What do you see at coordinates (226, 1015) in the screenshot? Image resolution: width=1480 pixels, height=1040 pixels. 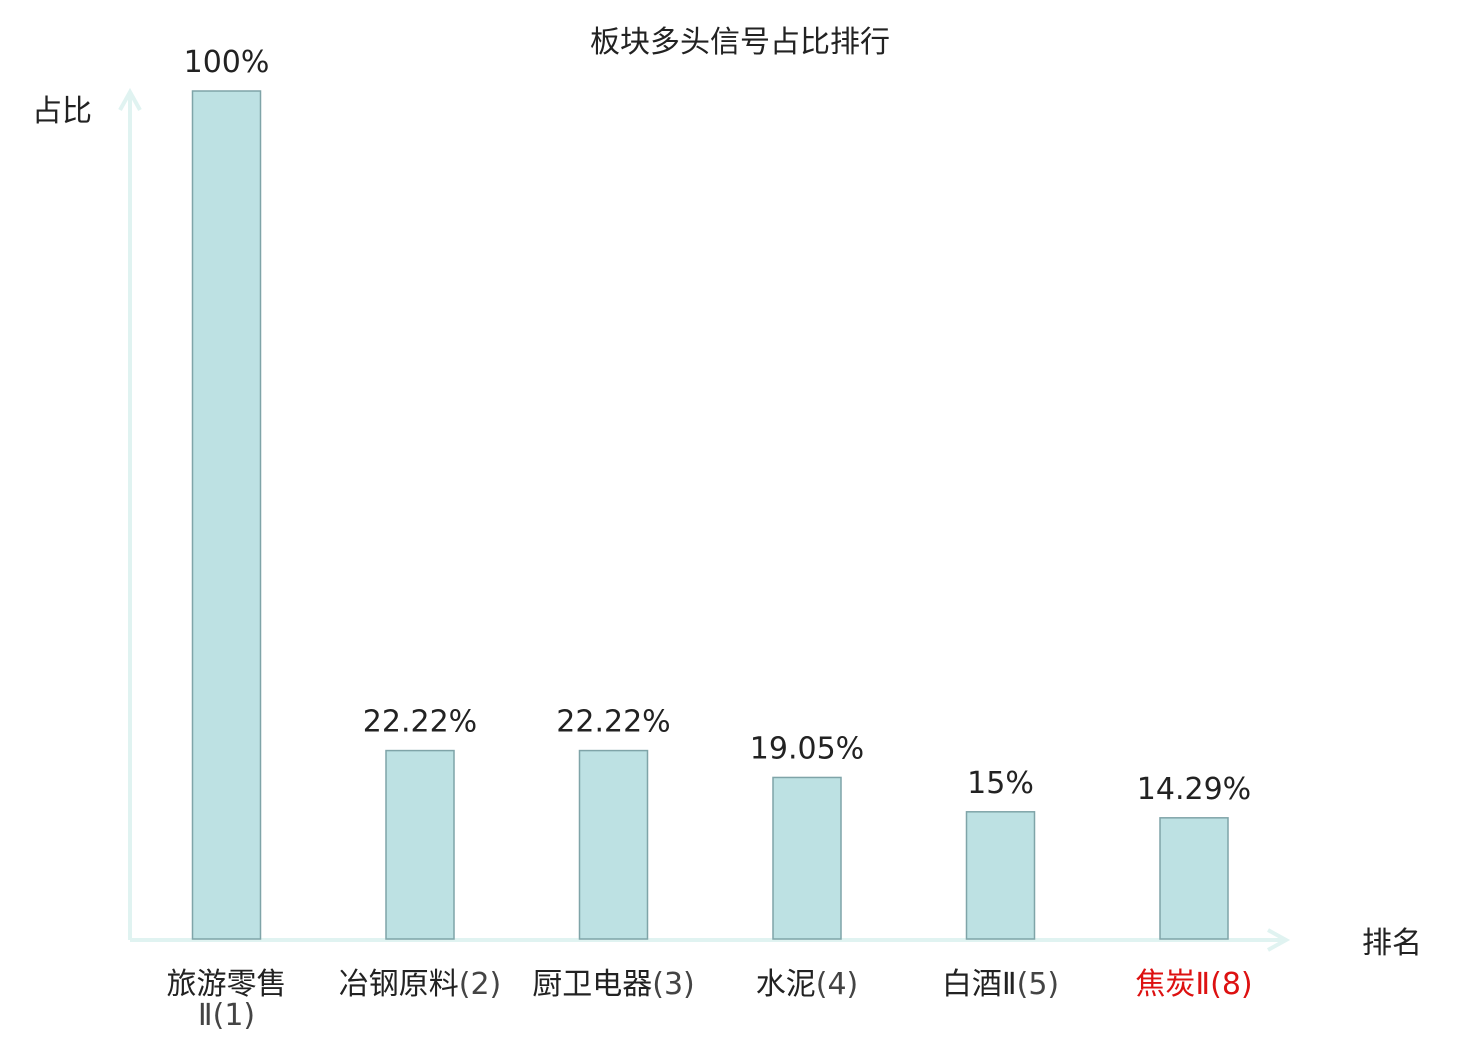 I see `x-tick-rank: Ⅱ(1)` at bounding box center [226, 1015].